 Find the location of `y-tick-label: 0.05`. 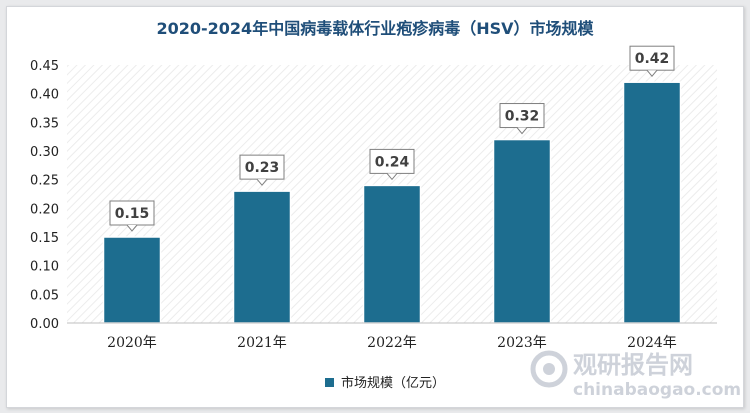

y-tick-label: 0.05 is located at coordinates (44, 295).